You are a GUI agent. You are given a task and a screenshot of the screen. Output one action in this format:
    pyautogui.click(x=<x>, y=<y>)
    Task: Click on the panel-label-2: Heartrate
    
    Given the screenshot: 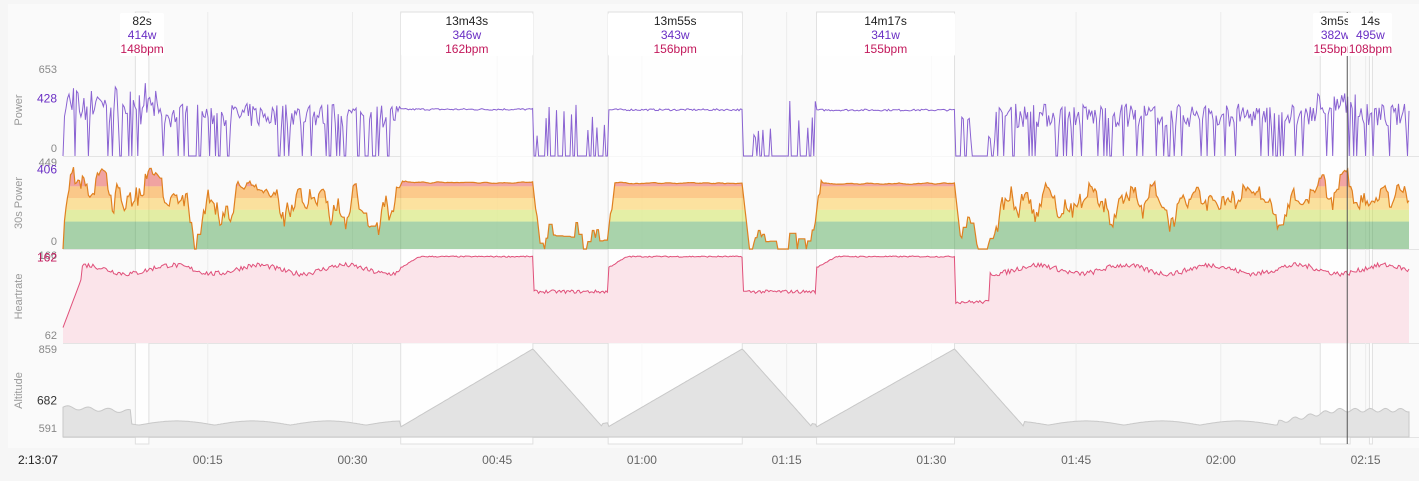 What is the action you would take?
    pyautogui.click(x=19, y=297)
    